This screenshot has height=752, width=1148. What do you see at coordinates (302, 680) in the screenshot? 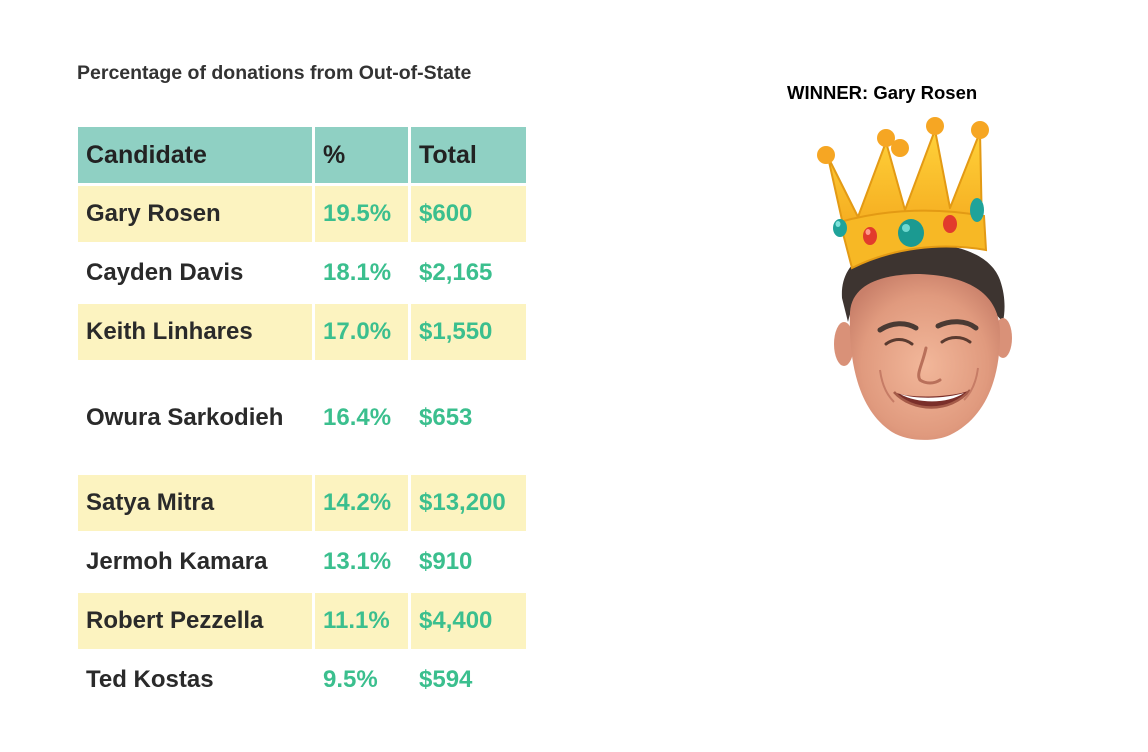
I see `table-row: Ted Kostas 9.5% $594` at bounding box center [302, 680].